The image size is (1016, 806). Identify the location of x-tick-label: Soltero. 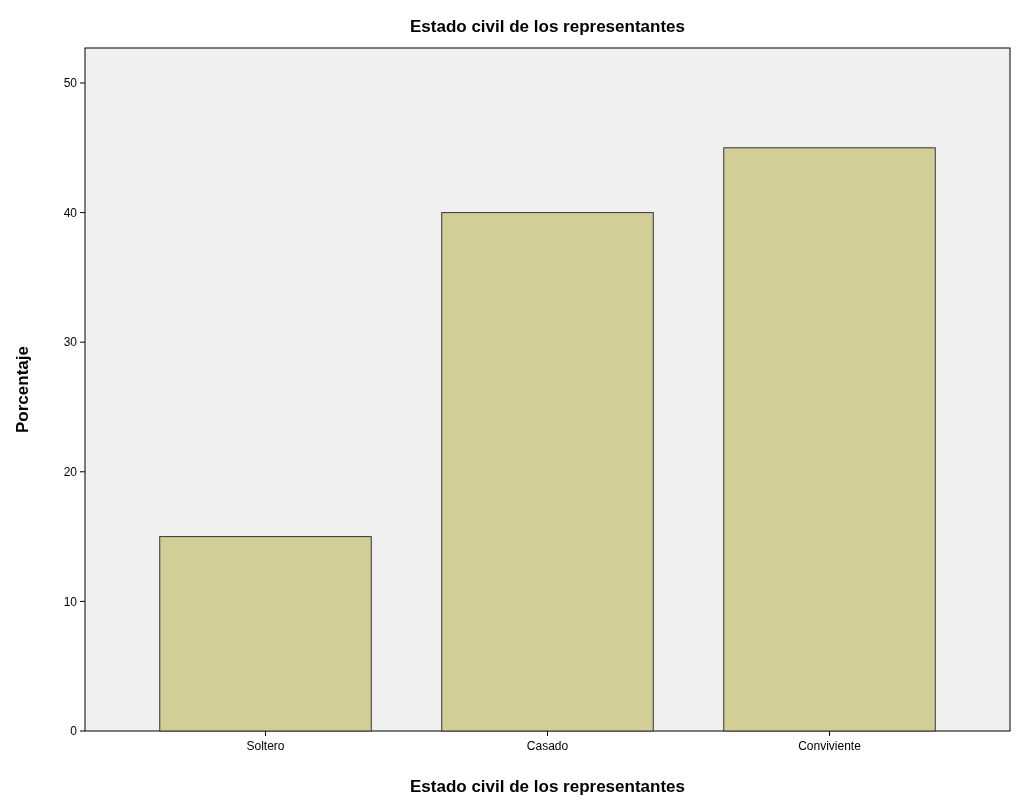
(265, 746).